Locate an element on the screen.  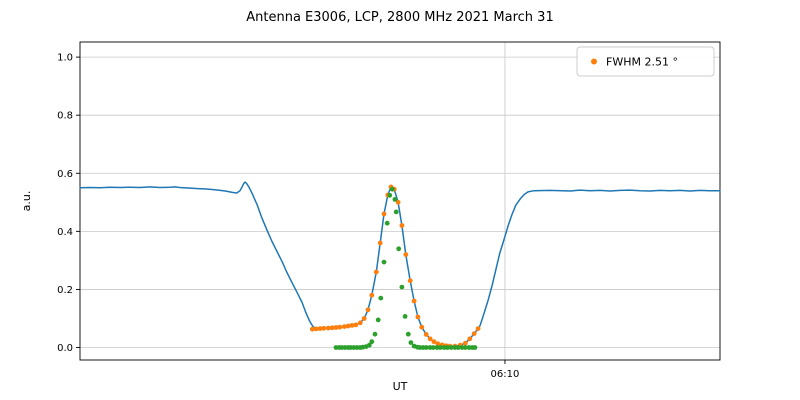
y-tick-label: 0.6 is located at coordinates (65, 174).